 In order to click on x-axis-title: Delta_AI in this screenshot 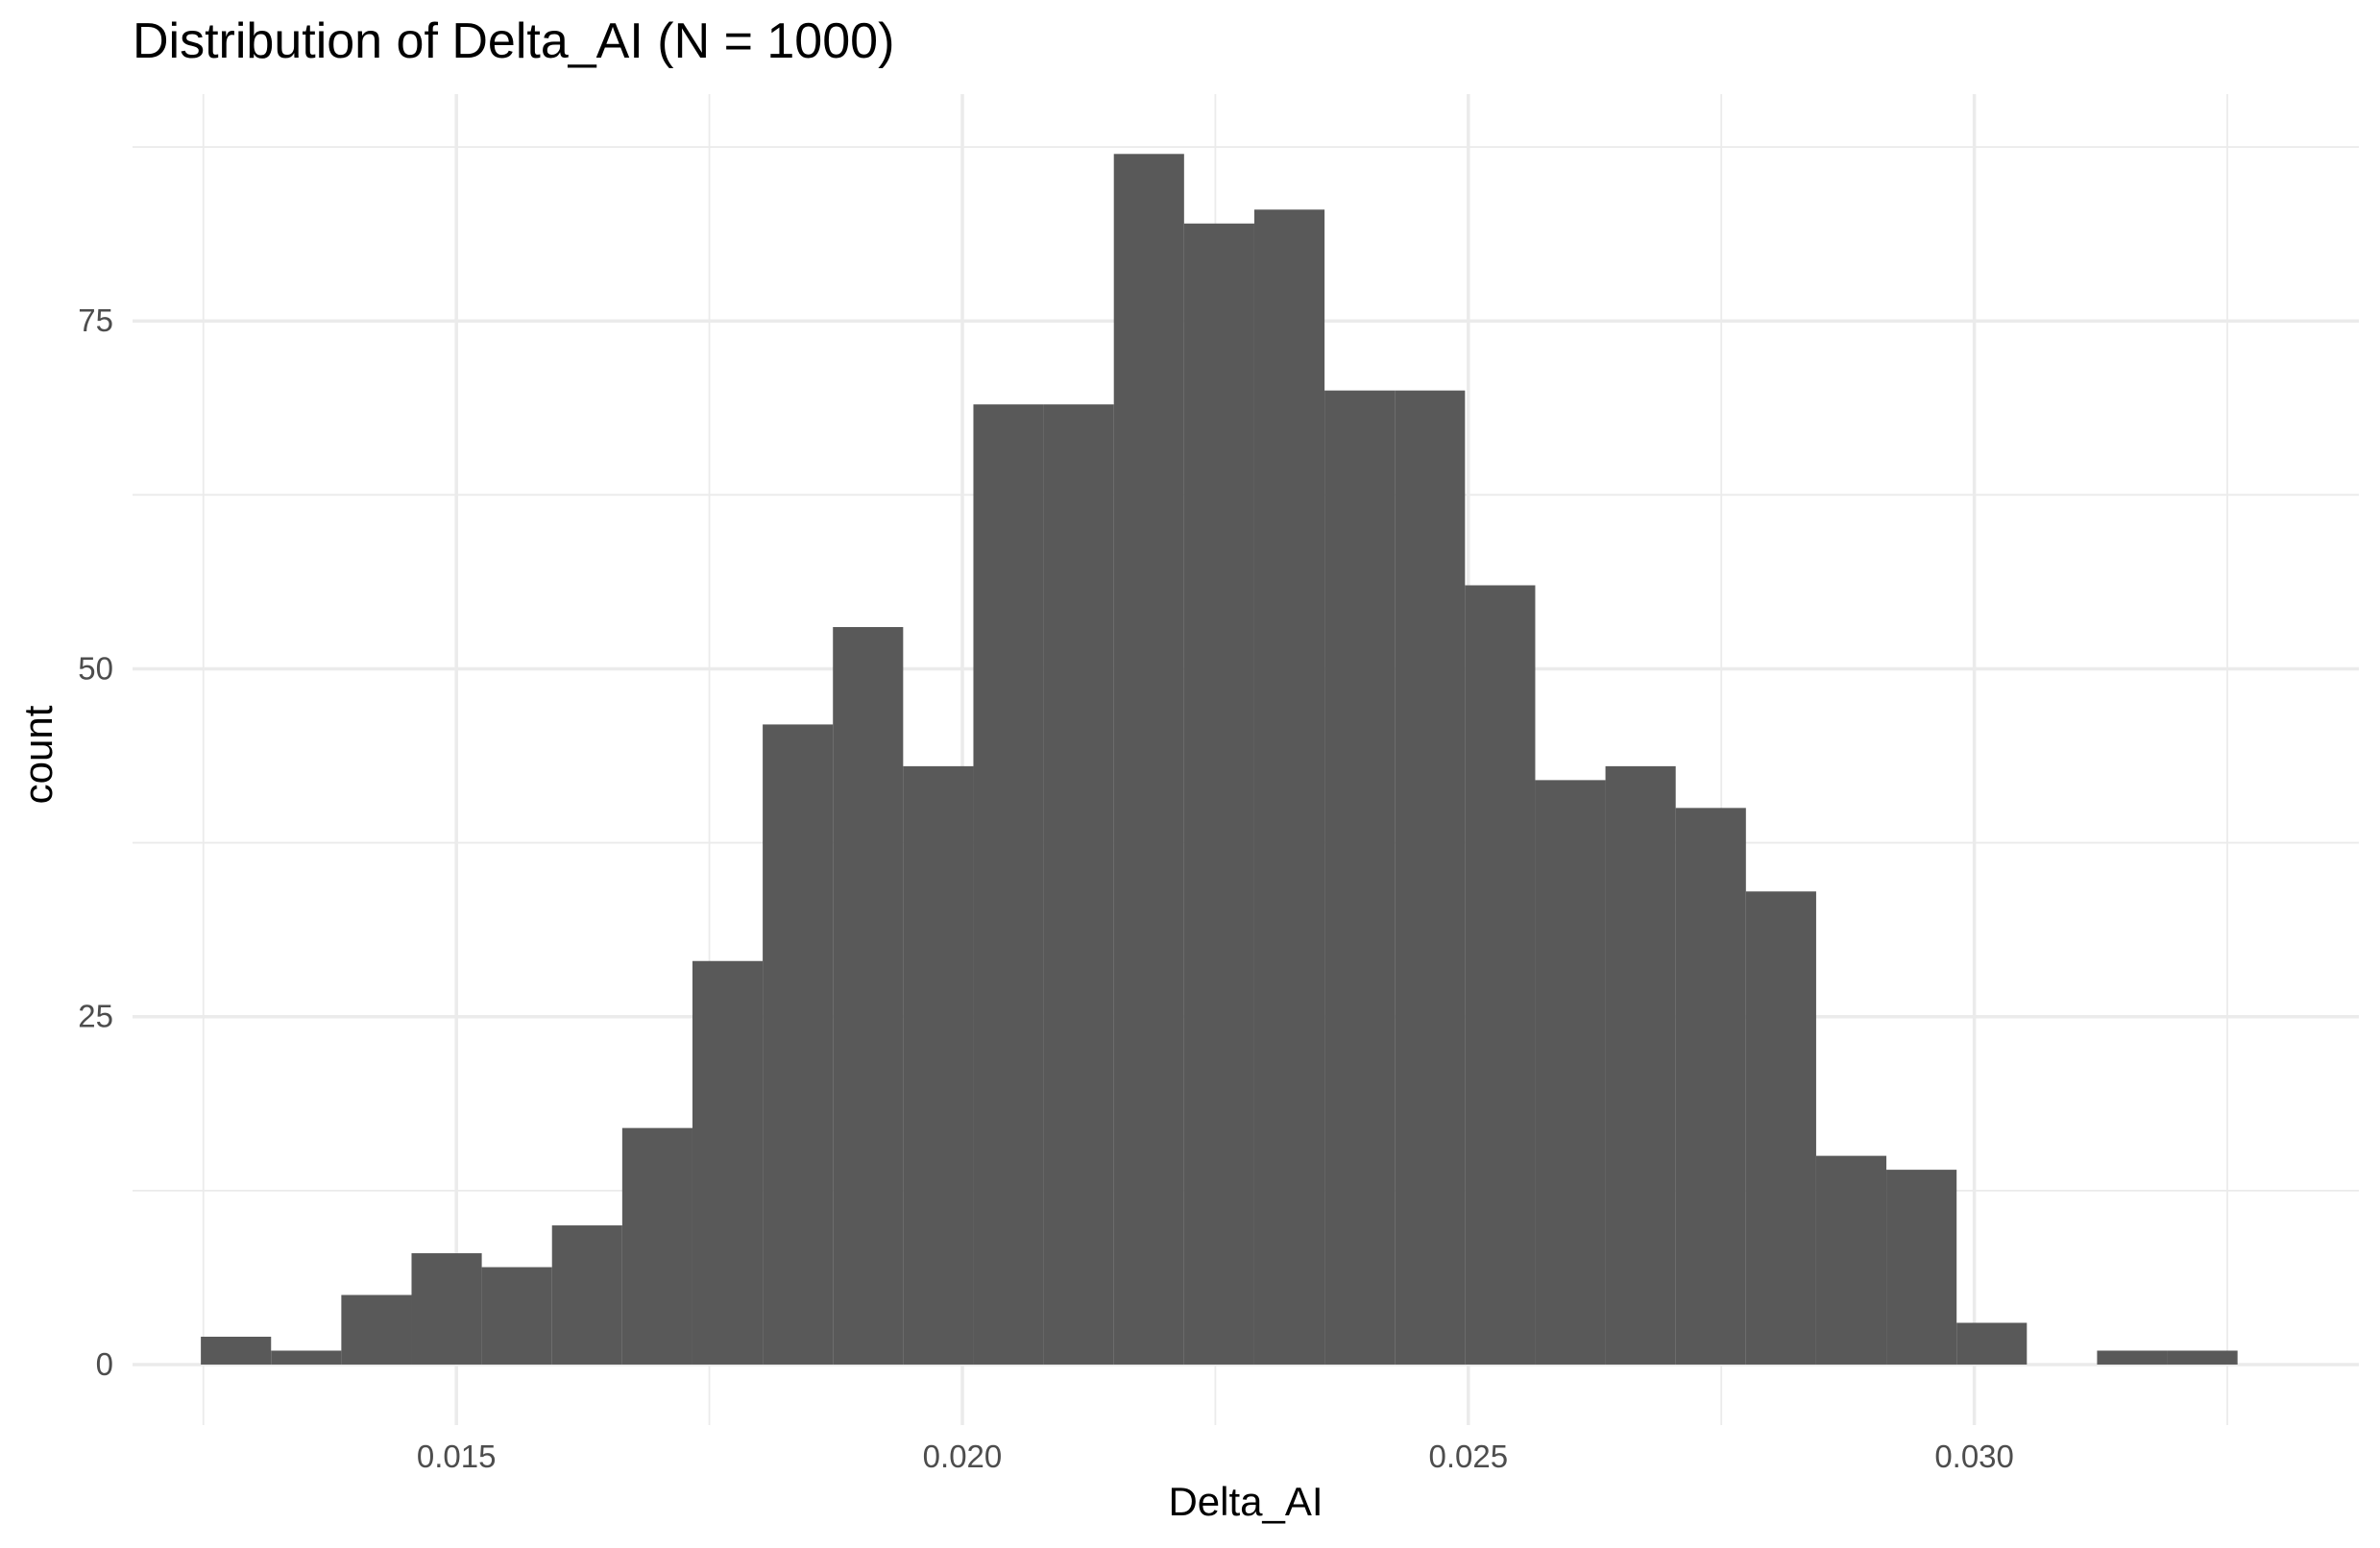, I will do `click(1246, 1501)`.